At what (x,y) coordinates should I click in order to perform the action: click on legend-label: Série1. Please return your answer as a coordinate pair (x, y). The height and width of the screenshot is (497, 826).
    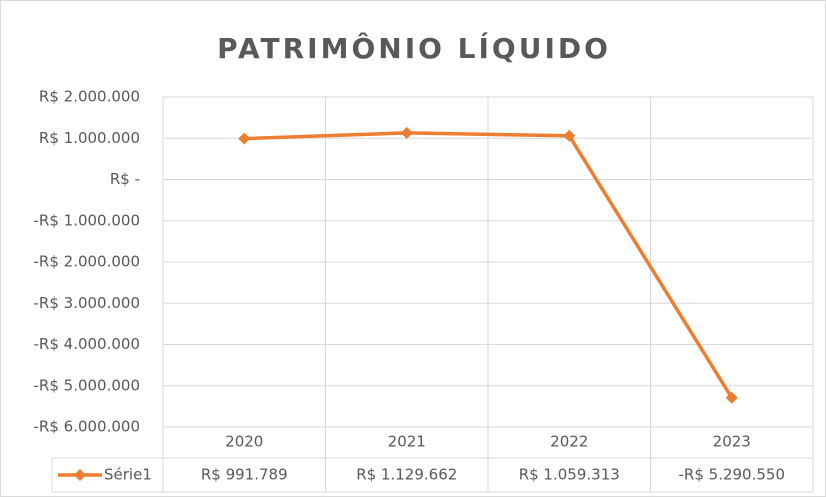
    Looking at the image, I should click on (128, 475).